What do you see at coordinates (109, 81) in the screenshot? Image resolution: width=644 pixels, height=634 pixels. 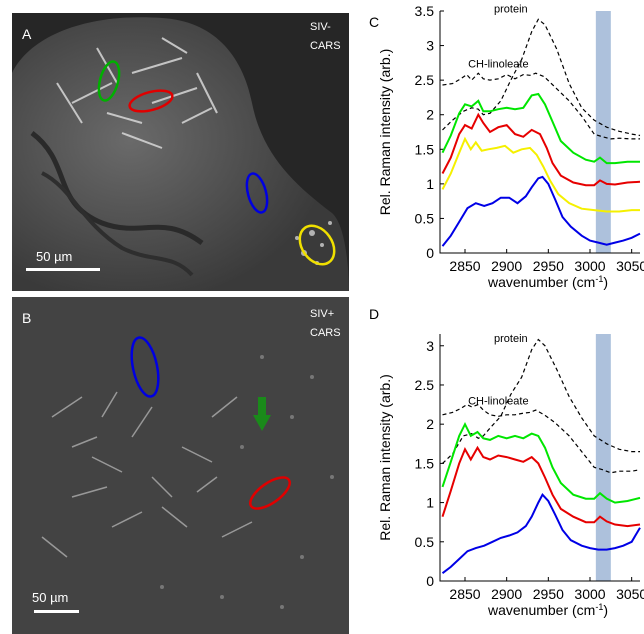 I see `marker-ellipse-green` at bounding box center [109, 81].